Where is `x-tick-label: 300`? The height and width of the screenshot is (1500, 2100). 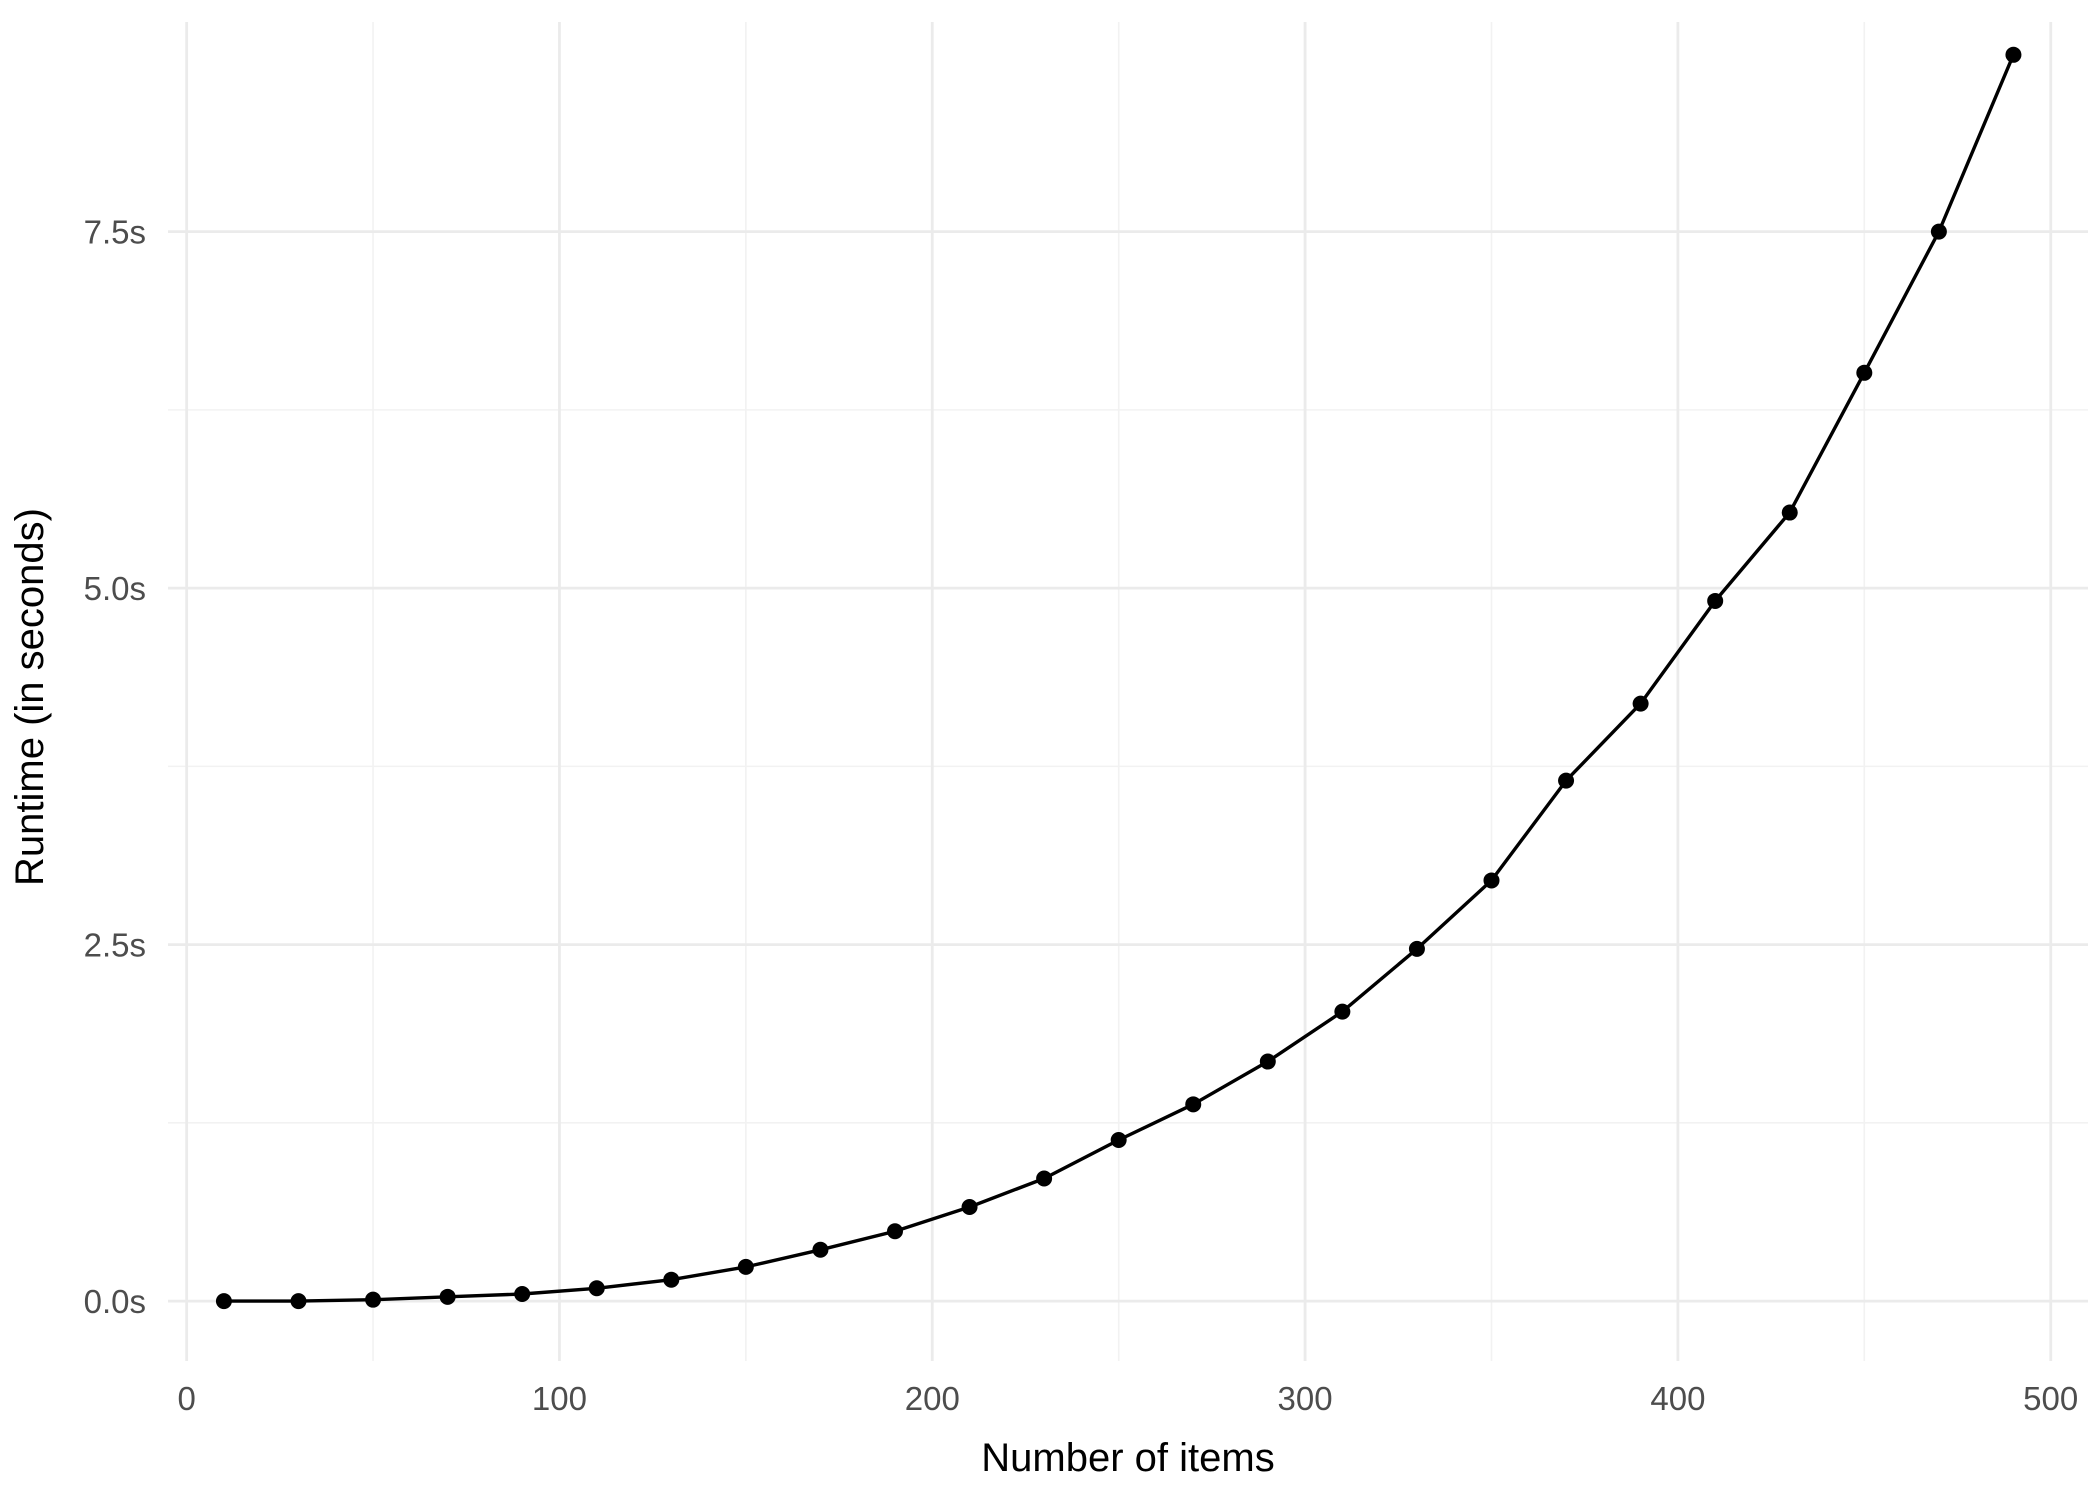 x-tick-label: 300 is located at coordinates (1305, 1398).